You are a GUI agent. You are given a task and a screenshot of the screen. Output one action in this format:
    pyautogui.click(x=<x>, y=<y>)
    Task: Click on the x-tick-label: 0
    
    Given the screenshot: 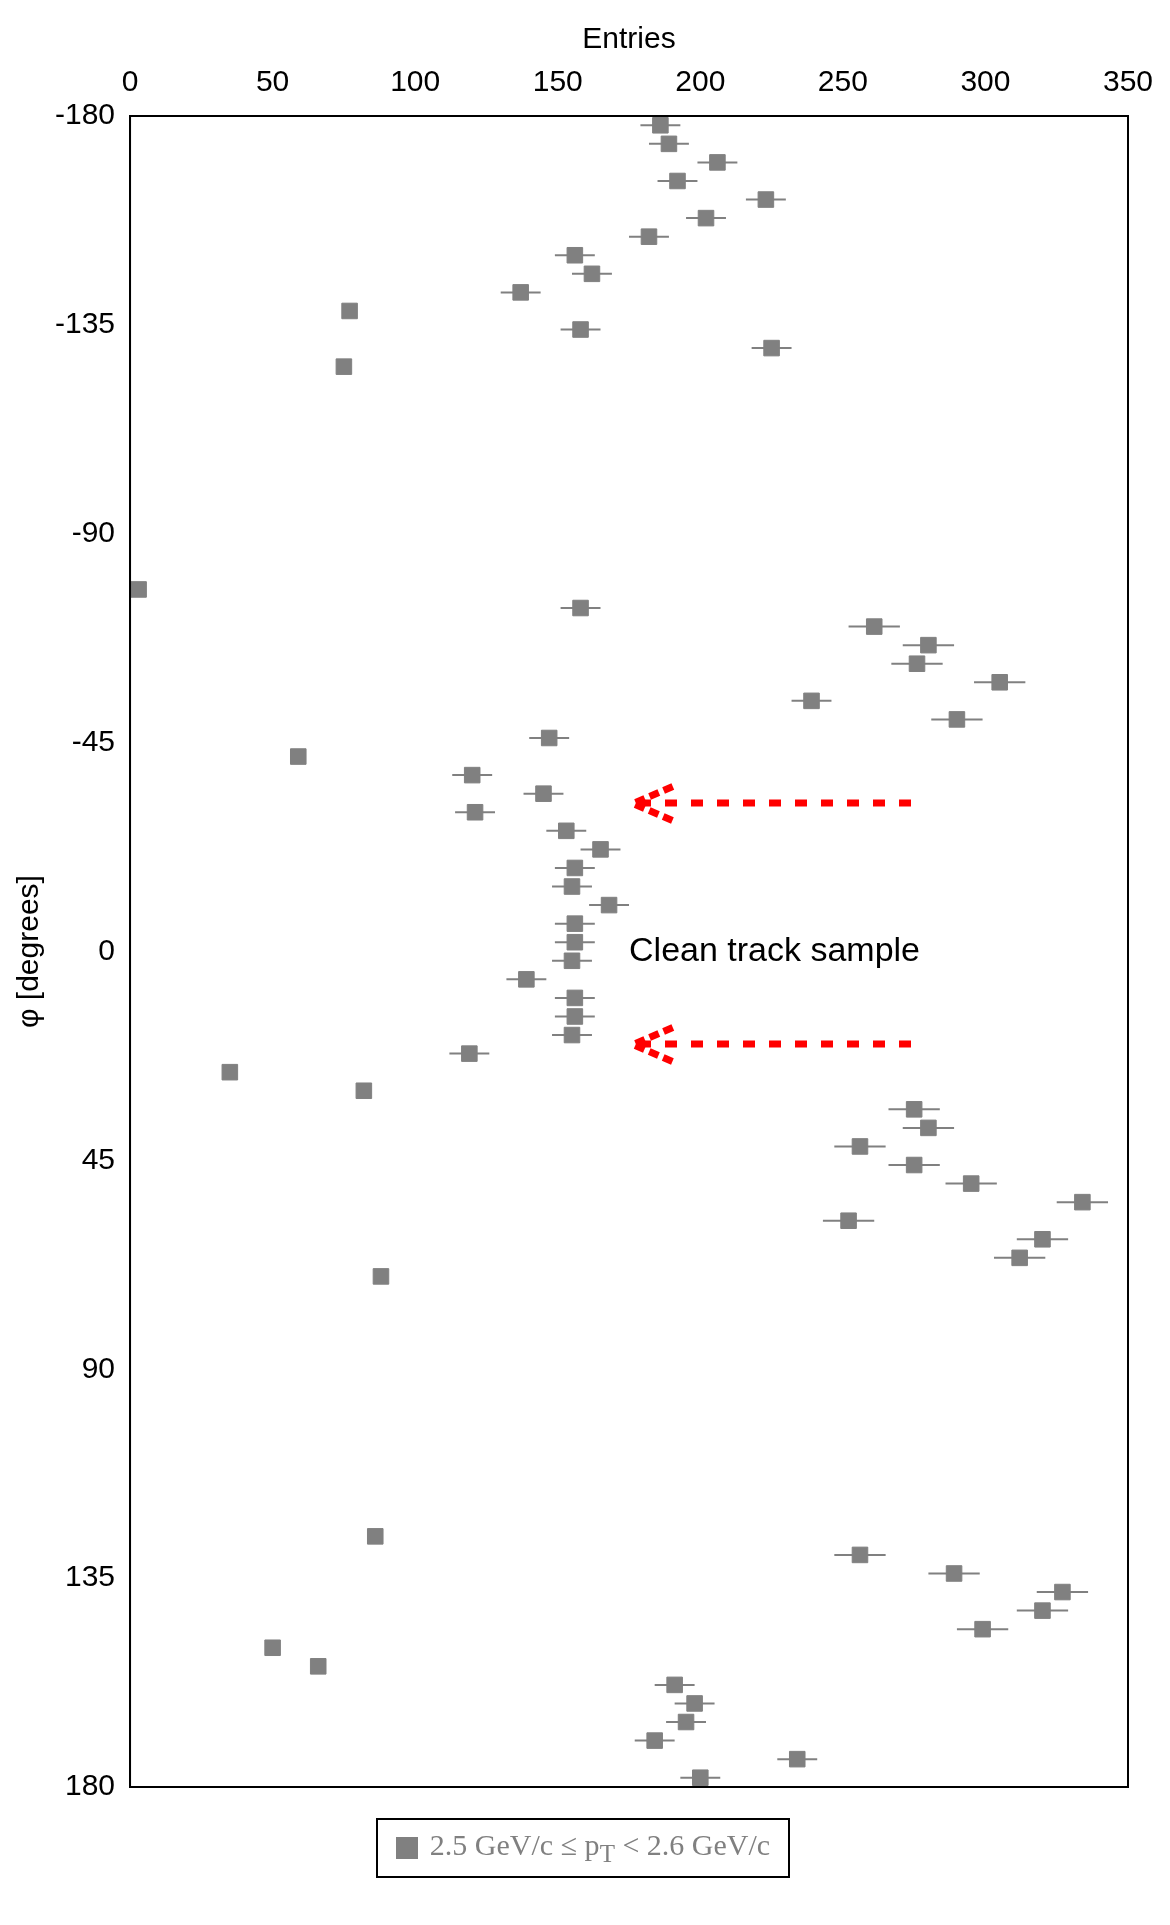 What is the action you would take?
    pyautogui.click(x=130, y=81)
    